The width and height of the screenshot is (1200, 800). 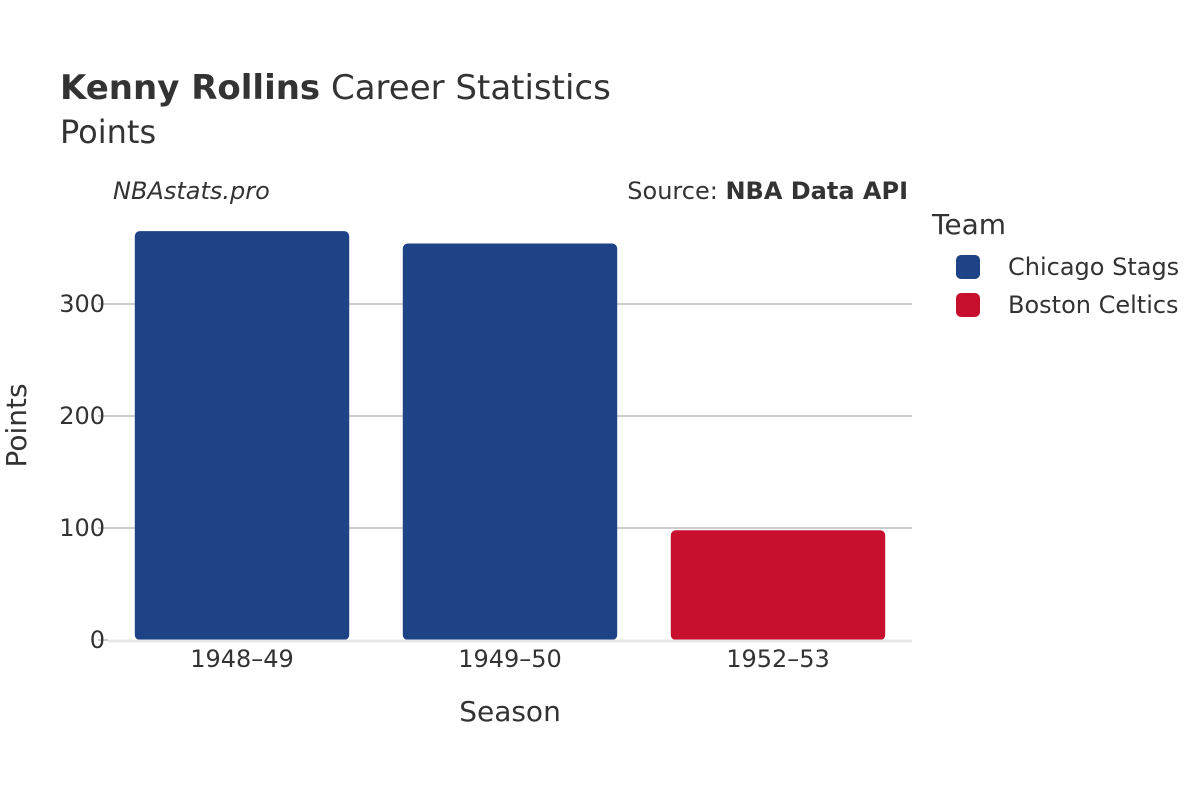 I want to click on source-name: NBA Data API, so click(x=816, y=191).